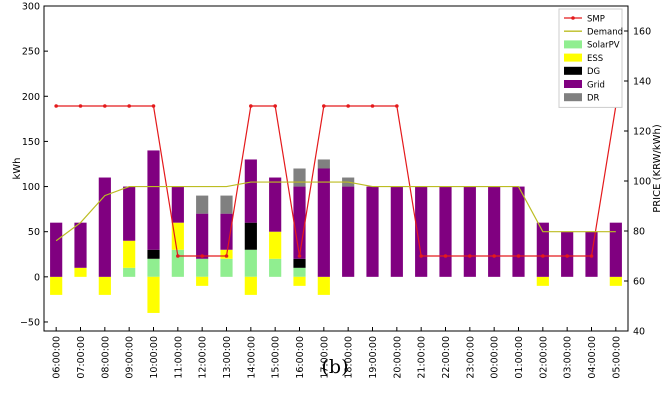 The height and width of the screenshot is (416, 670). Describe the element at coordinates (17, 168) in the screenshot. I see `y-axis-label: kWh` at that location.